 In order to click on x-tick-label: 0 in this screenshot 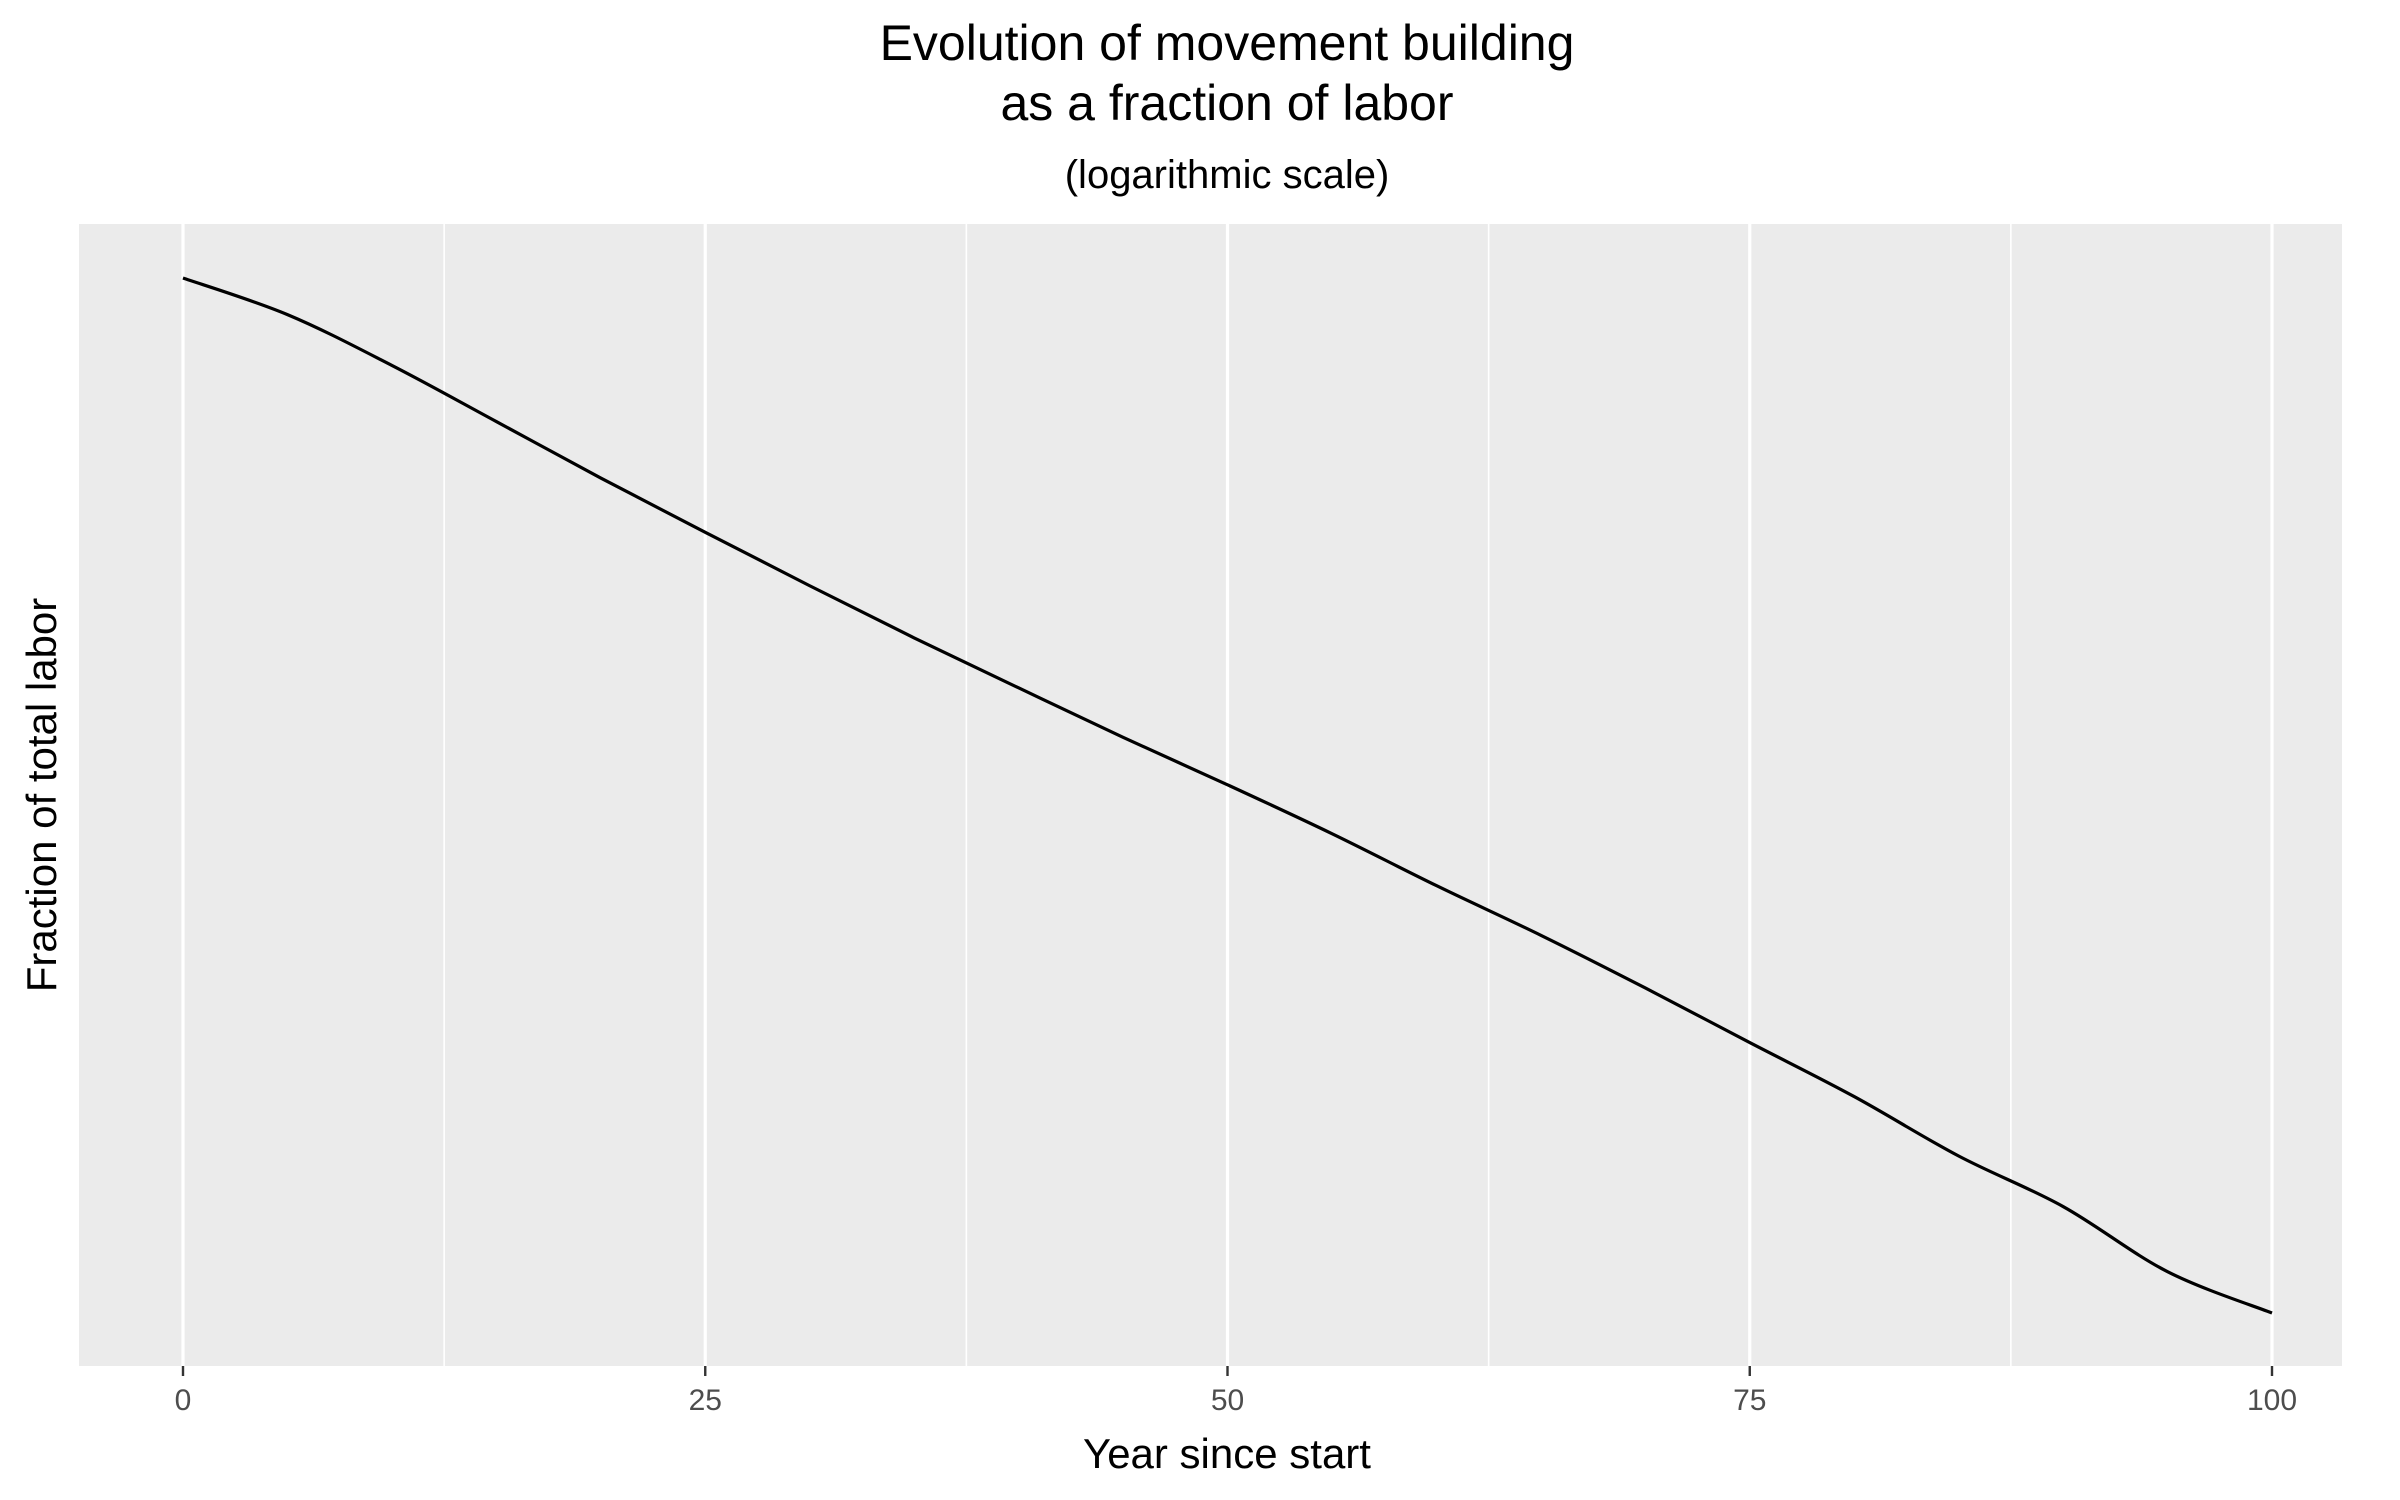, I will do `click(183, 1400)`.